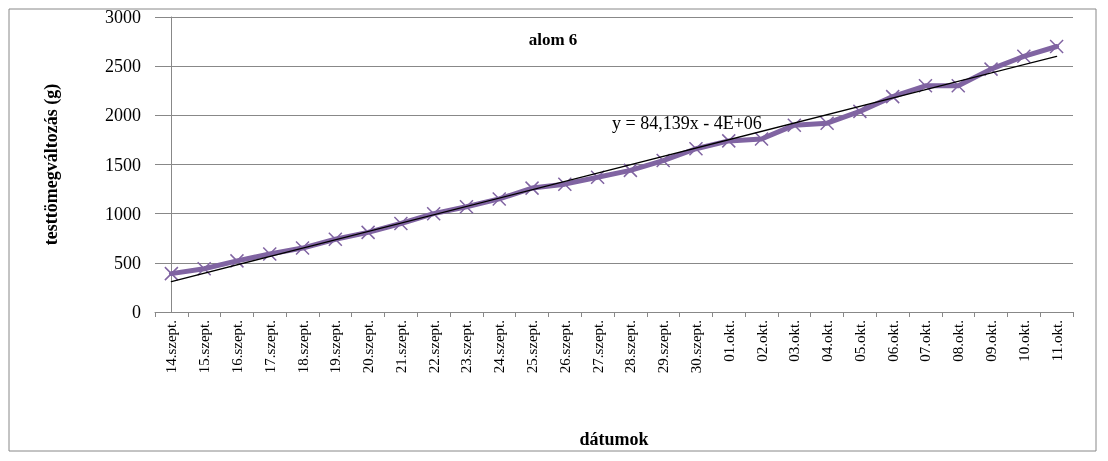 This screenshot has width=1108, height=461. I want to click on y-tick-label: 1500, so click(123, 164).